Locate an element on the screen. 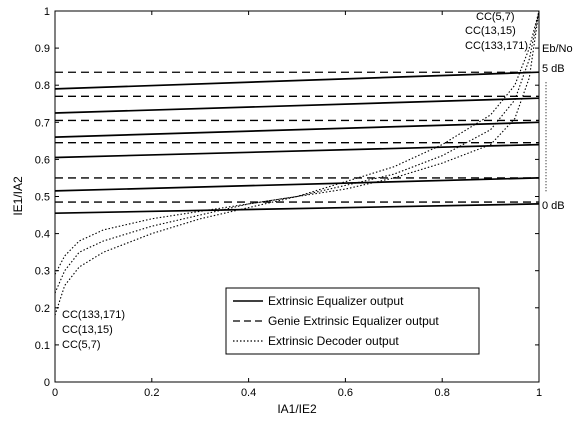  code-label-top-2: CC(13,15) is located at coordinates (490, 31).